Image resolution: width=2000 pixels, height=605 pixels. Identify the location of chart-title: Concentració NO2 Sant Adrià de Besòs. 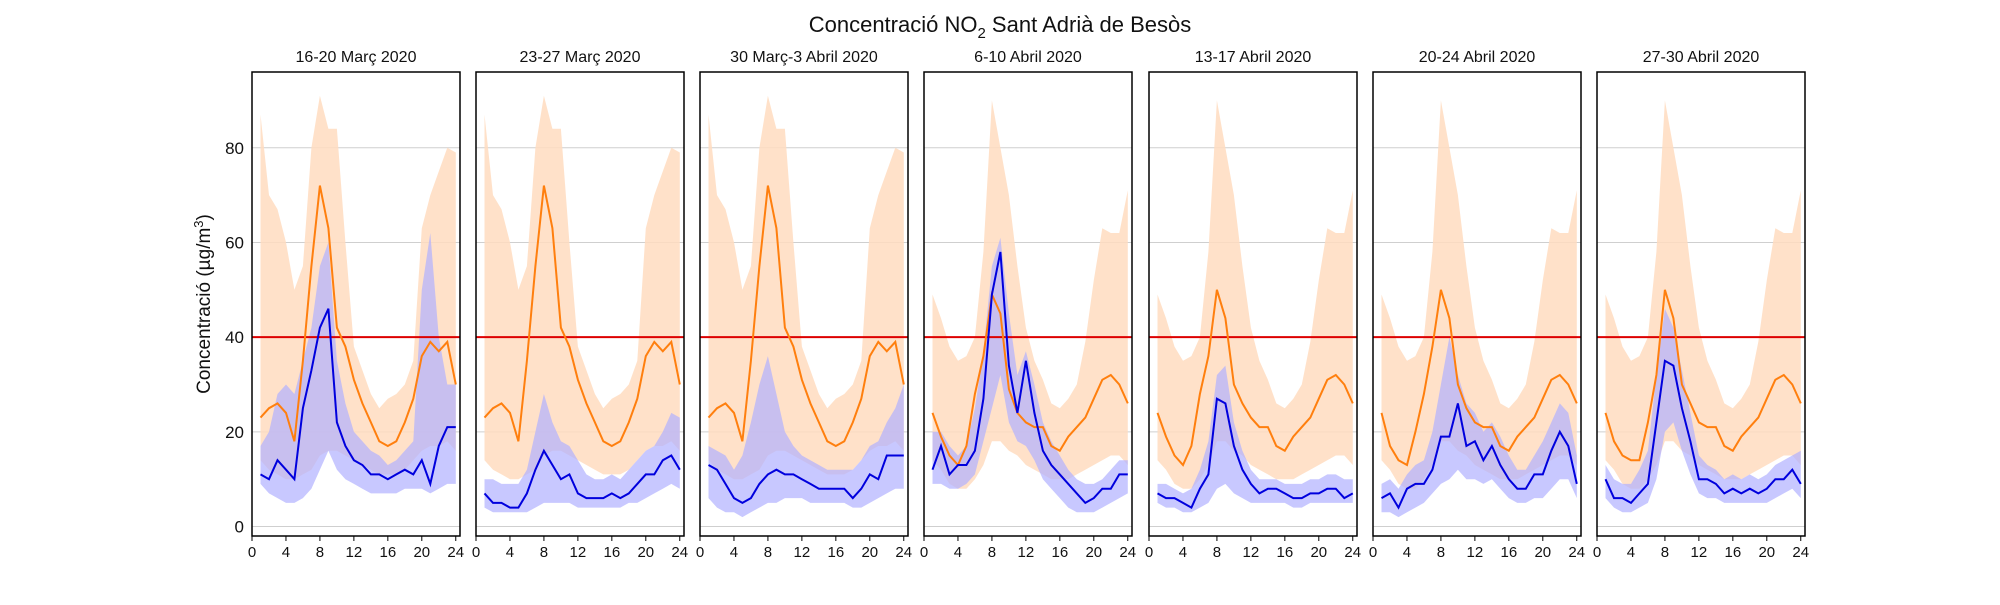
(1000, 27).